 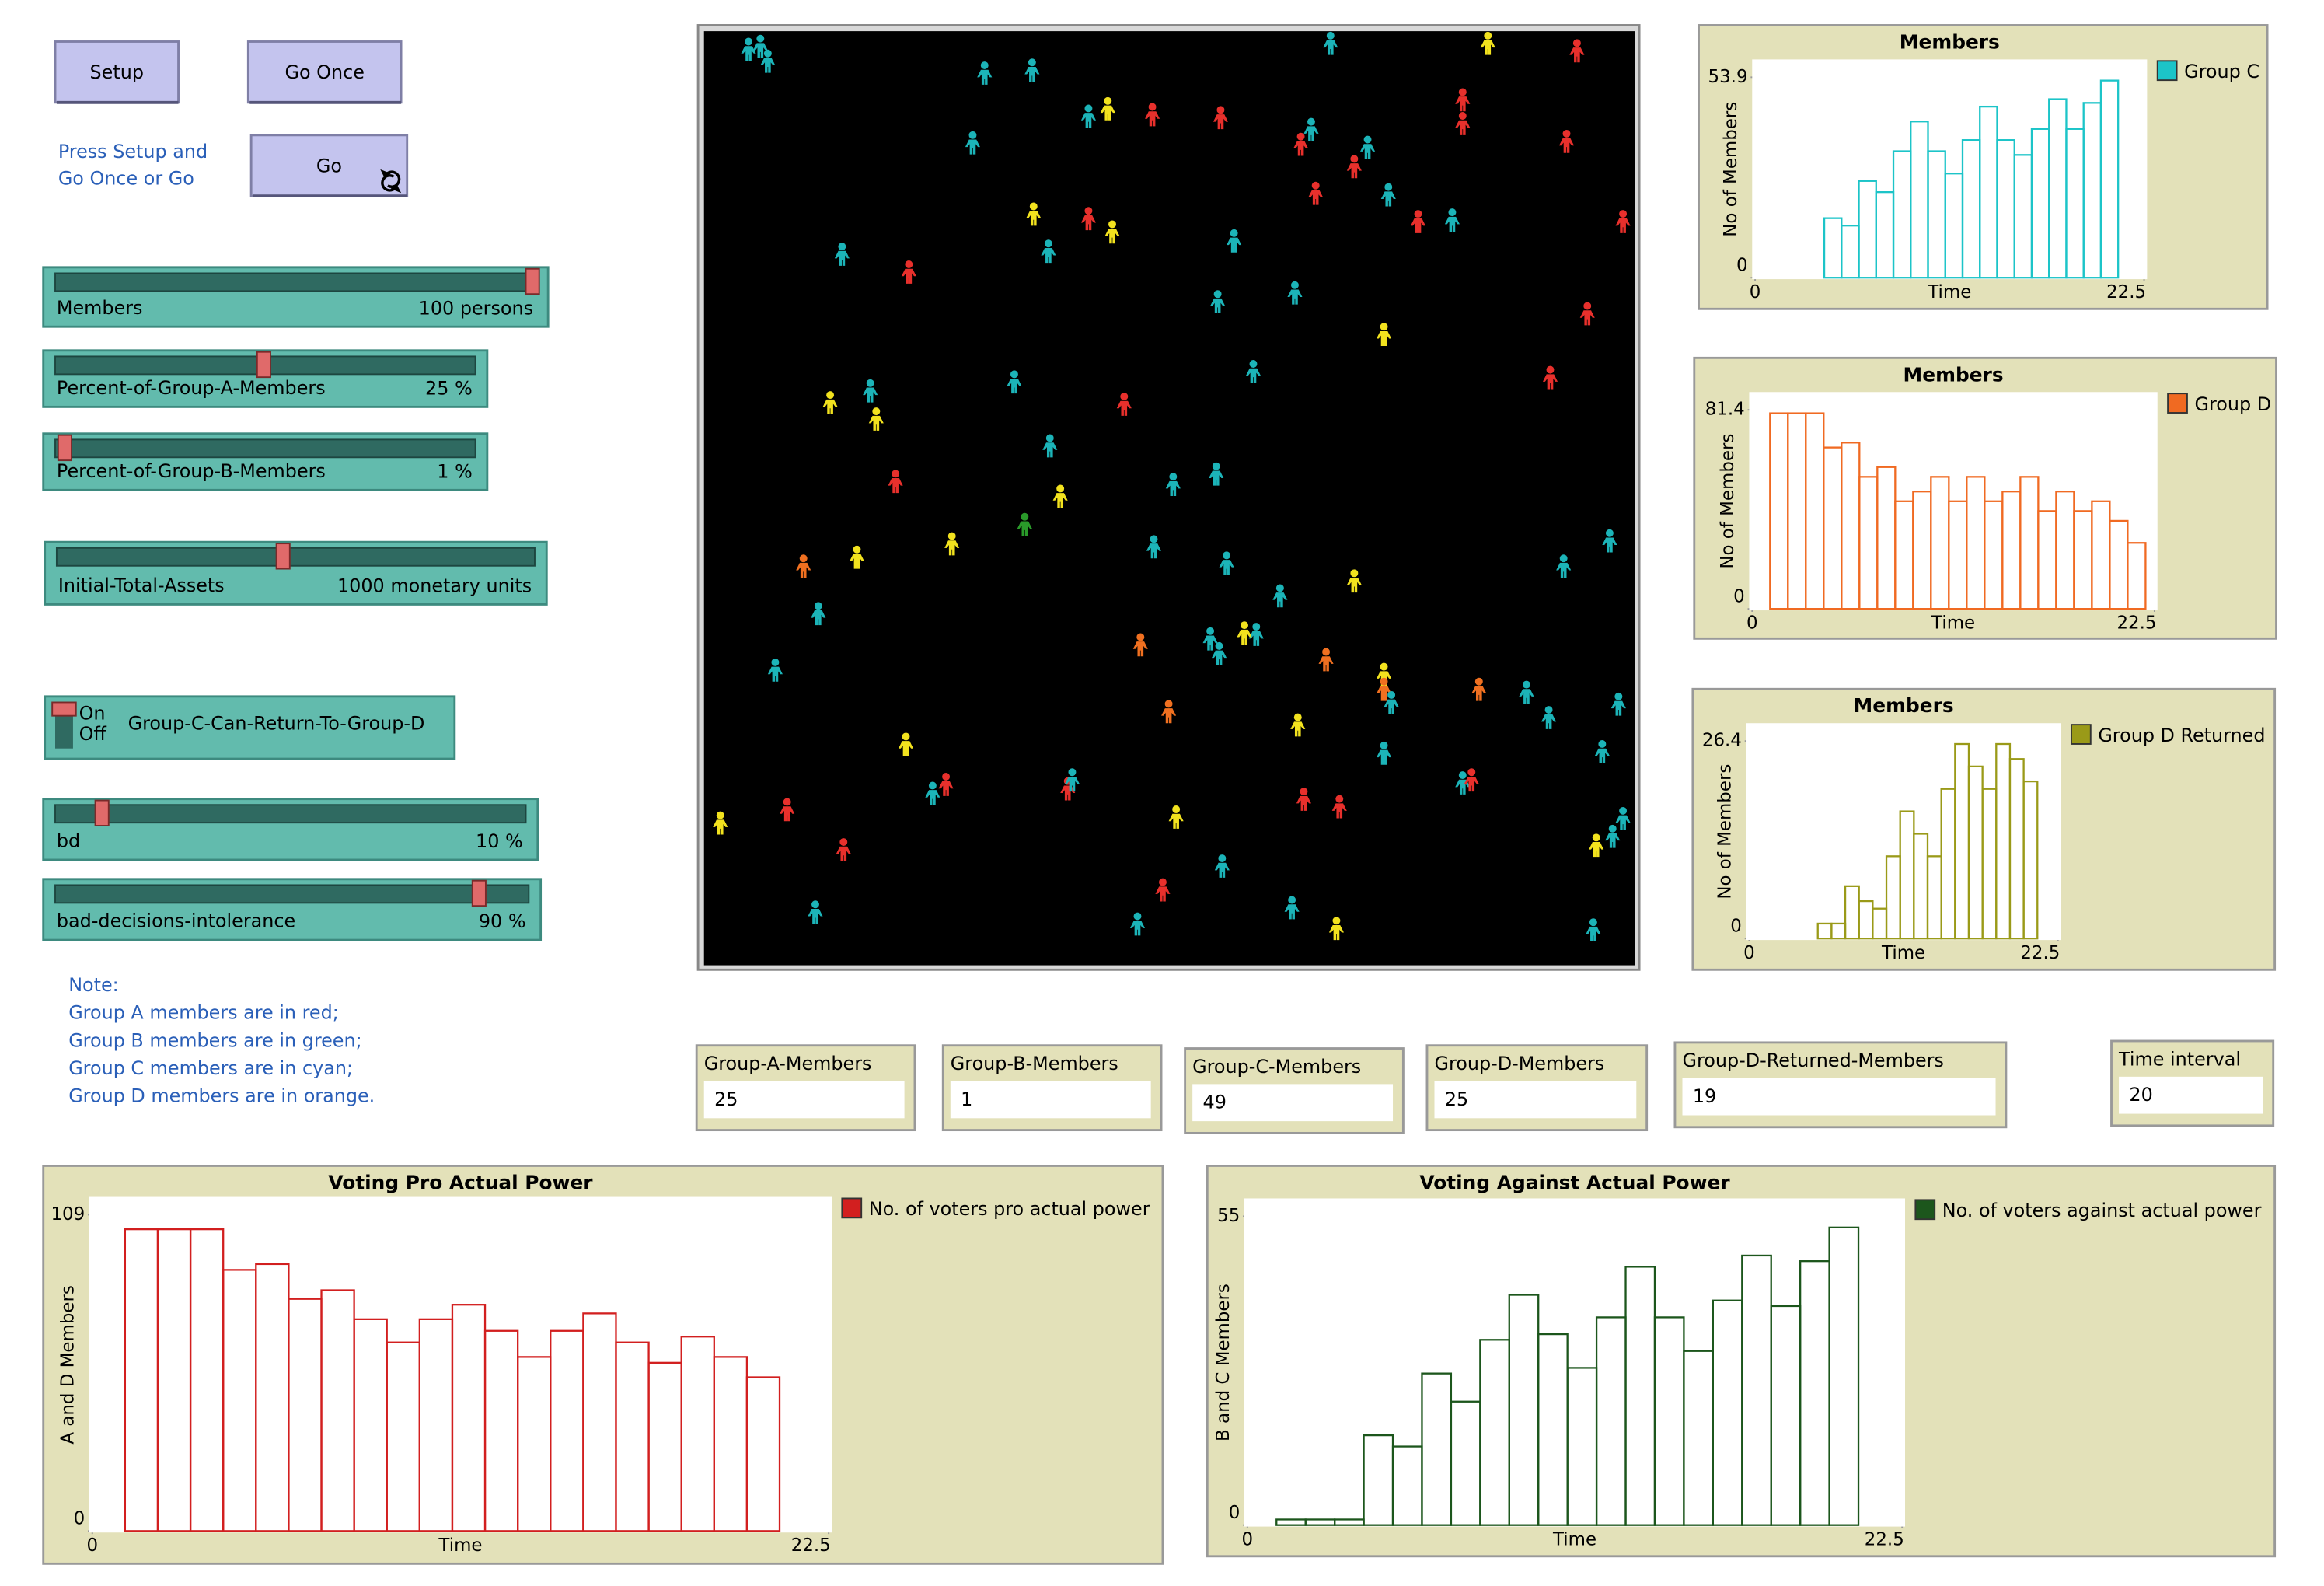 What do you see at coordinates (329, 166) in the screenshot?
I see `button: Go` at bounding box center [329, 166].